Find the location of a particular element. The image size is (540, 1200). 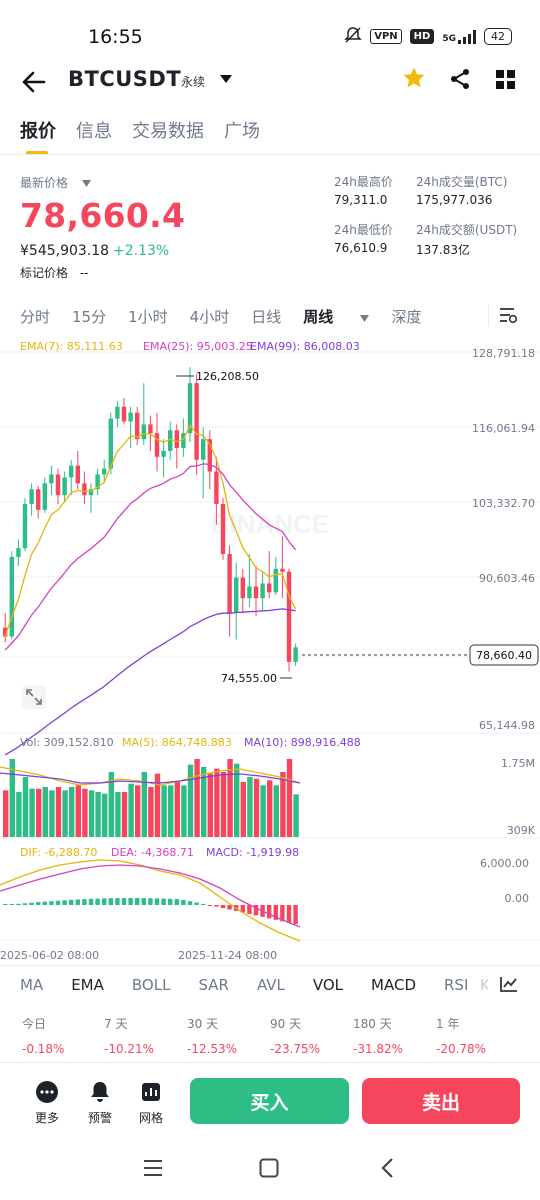

back-arrow-icon is located at coordinates (34, 85).